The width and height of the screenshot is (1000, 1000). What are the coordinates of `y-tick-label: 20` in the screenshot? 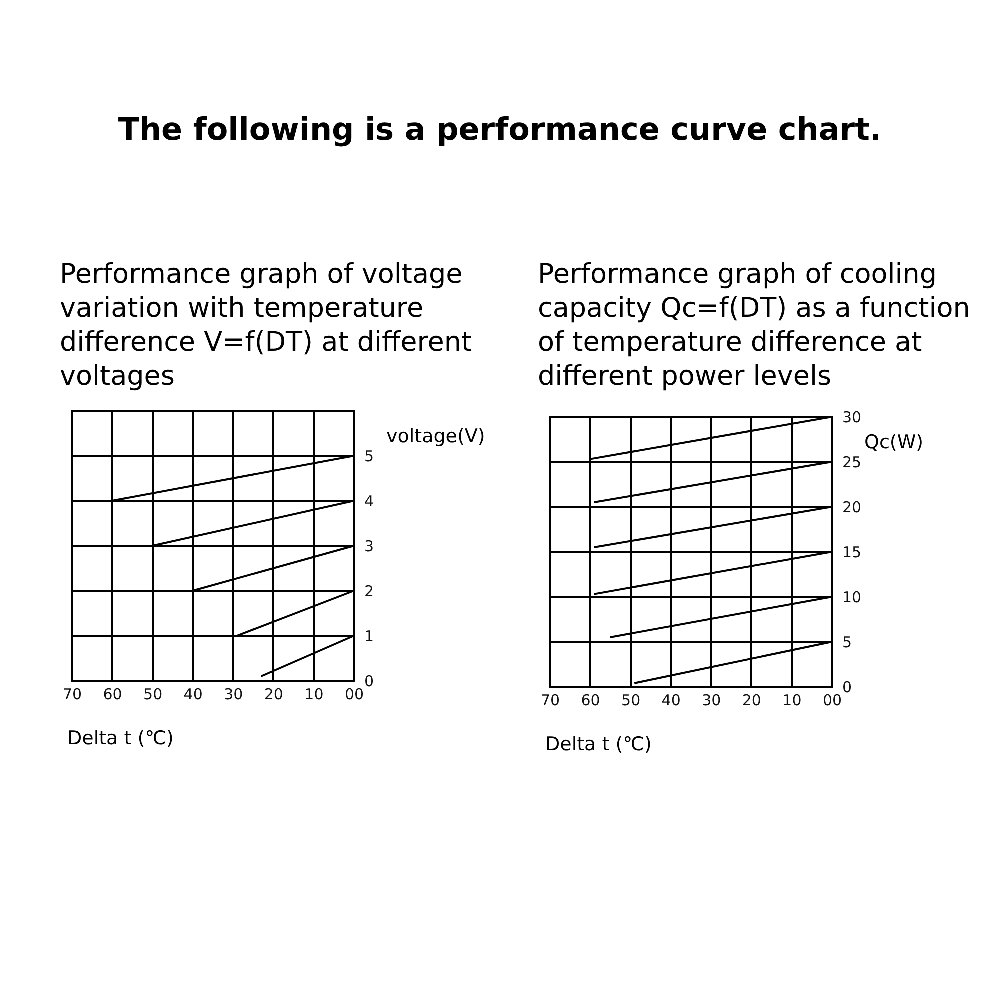 It's located at (852, 507).